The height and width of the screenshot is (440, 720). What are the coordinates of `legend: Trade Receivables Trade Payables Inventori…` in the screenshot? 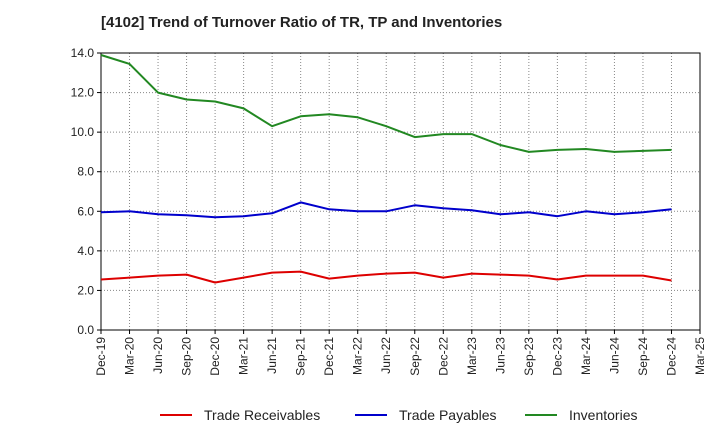 It's located at (398, 415).